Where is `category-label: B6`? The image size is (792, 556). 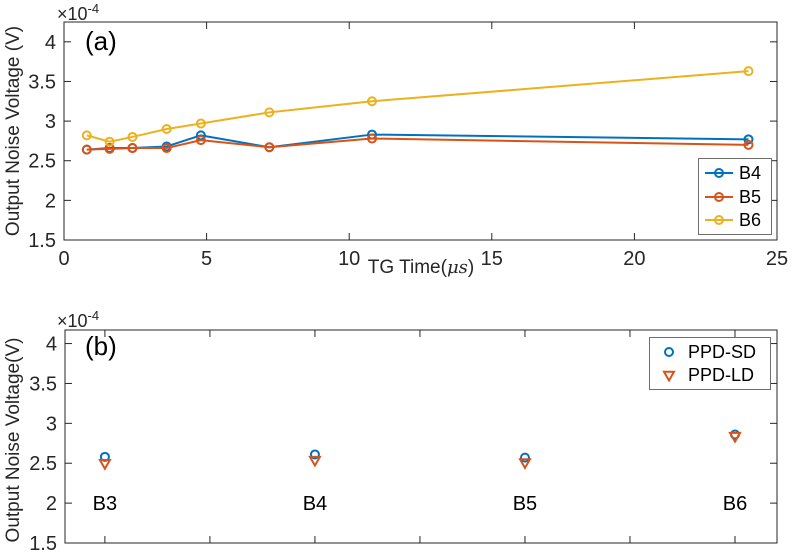 category-label: B6 is located at coordinates (735, 504).